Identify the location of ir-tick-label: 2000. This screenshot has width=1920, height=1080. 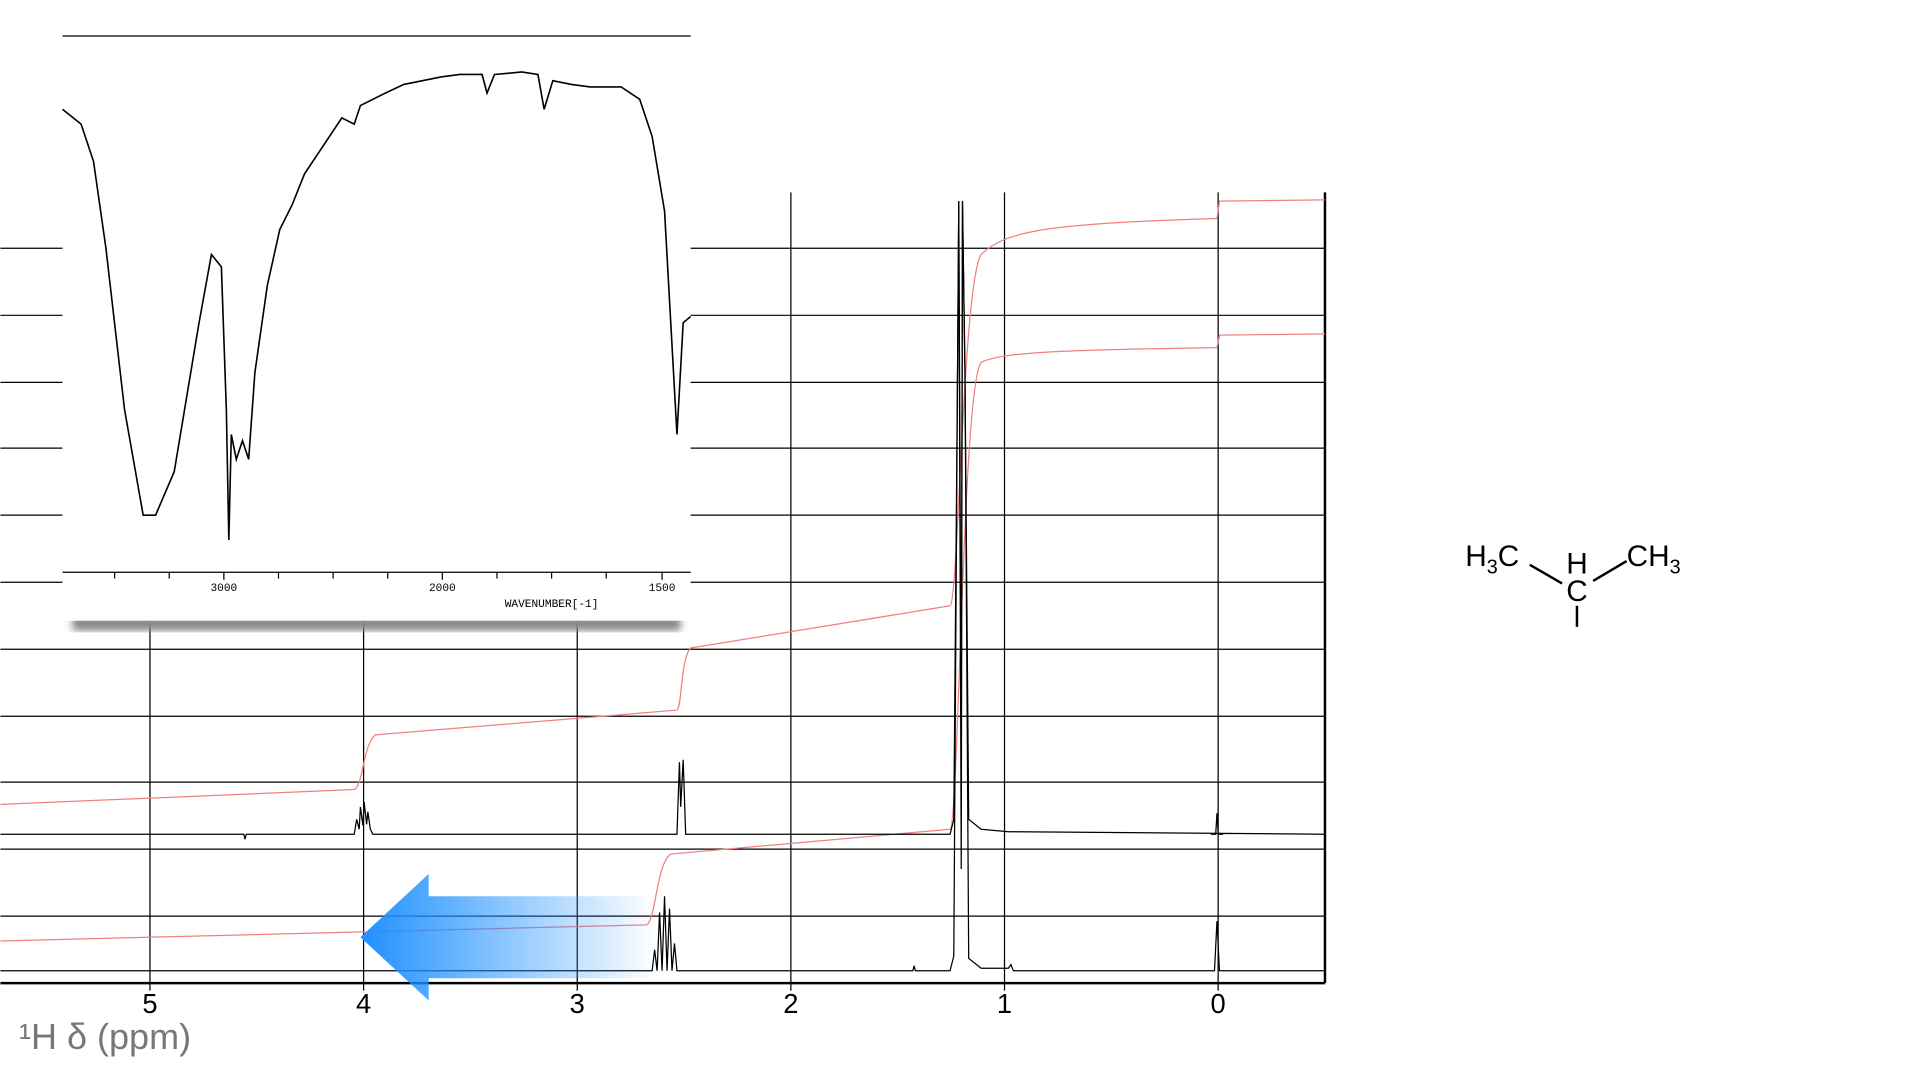
(442, 589).